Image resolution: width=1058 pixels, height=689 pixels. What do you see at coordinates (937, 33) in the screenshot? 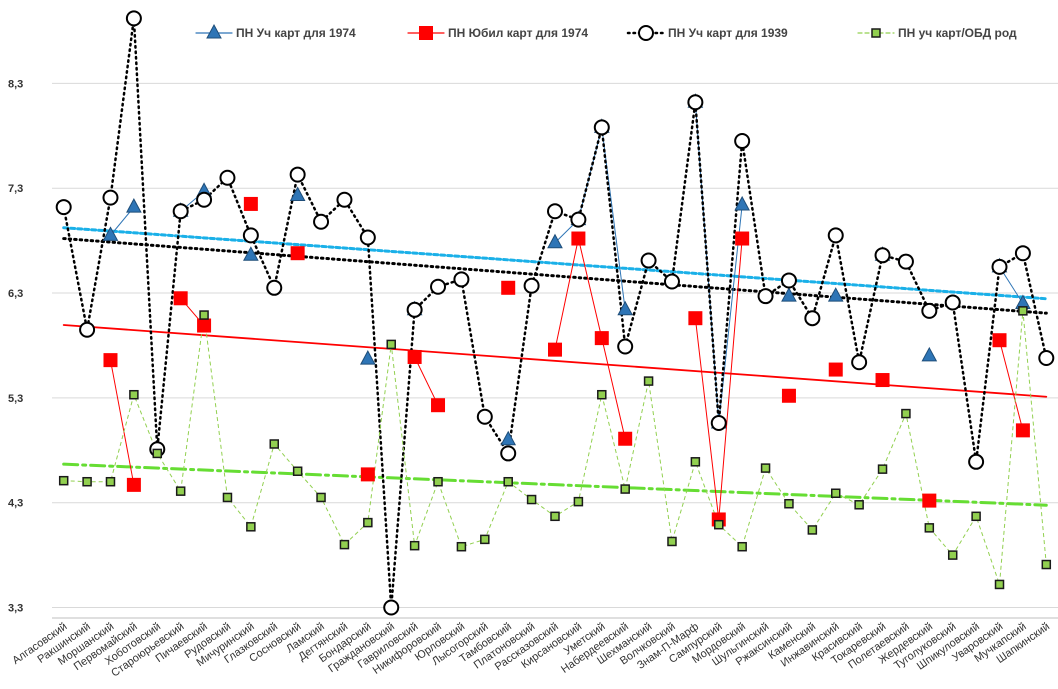
I see `legend-item: ПН уч карт/ОБД род` at bounding box center [937, 33].